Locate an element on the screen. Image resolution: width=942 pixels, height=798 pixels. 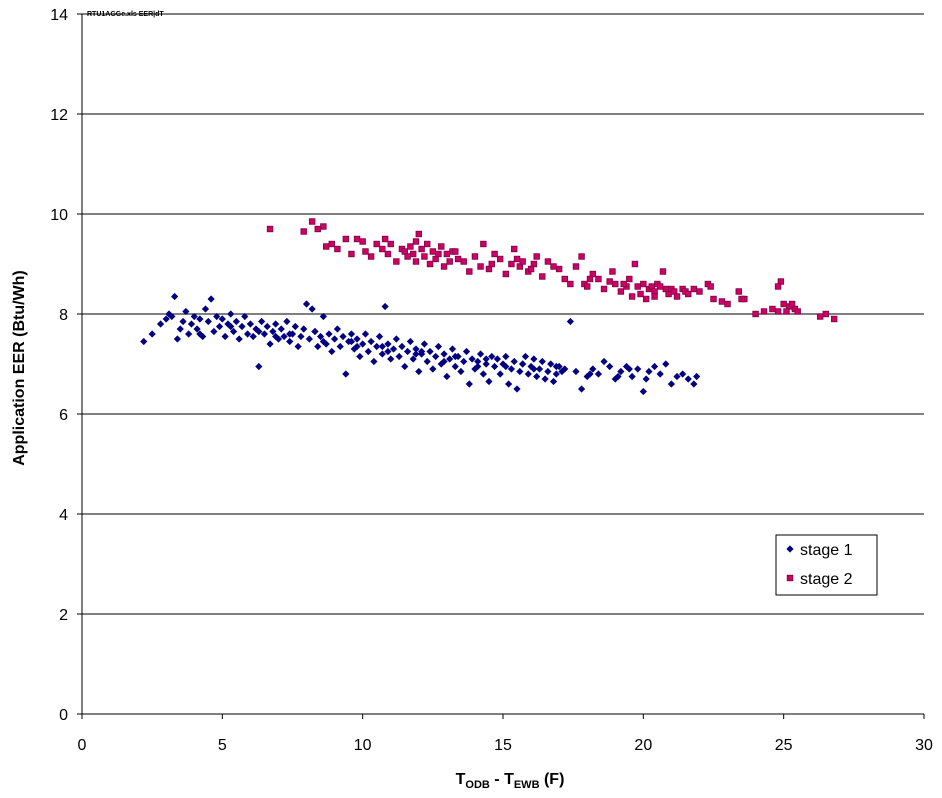
y-axis-ticks: 0 2 4 6 8 10 12 14 is located at coordinates (66, 365).